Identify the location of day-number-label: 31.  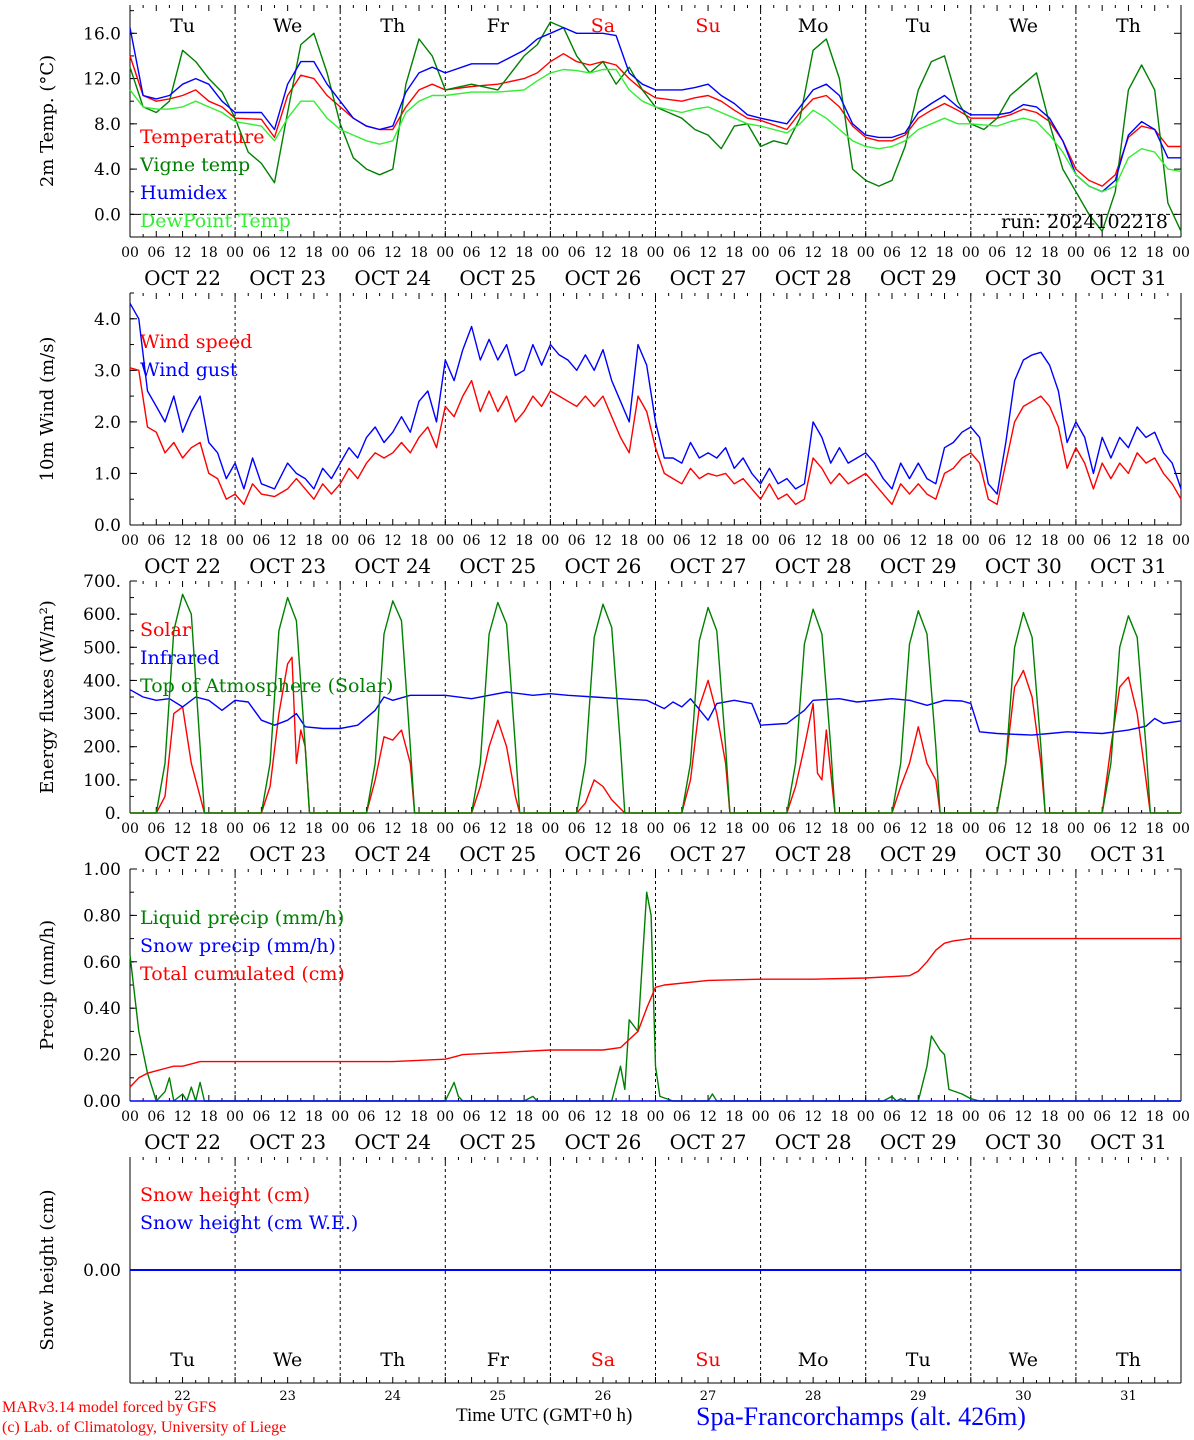
(1128, 1396).